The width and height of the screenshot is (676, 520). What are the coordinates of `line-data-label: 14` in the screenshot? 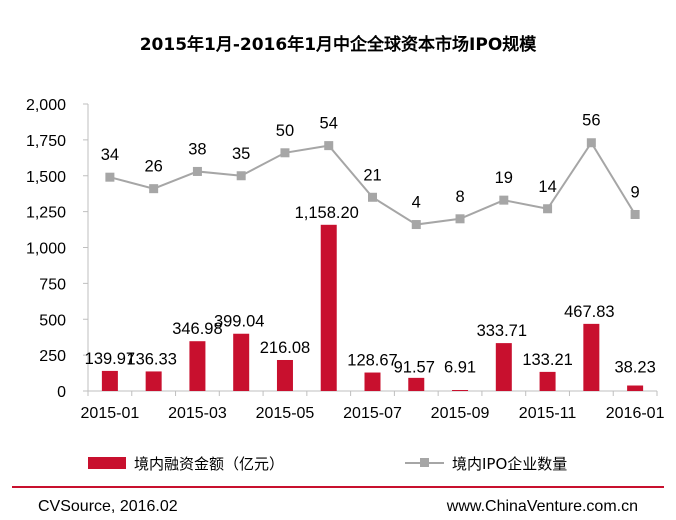 It's located at (547, 187).